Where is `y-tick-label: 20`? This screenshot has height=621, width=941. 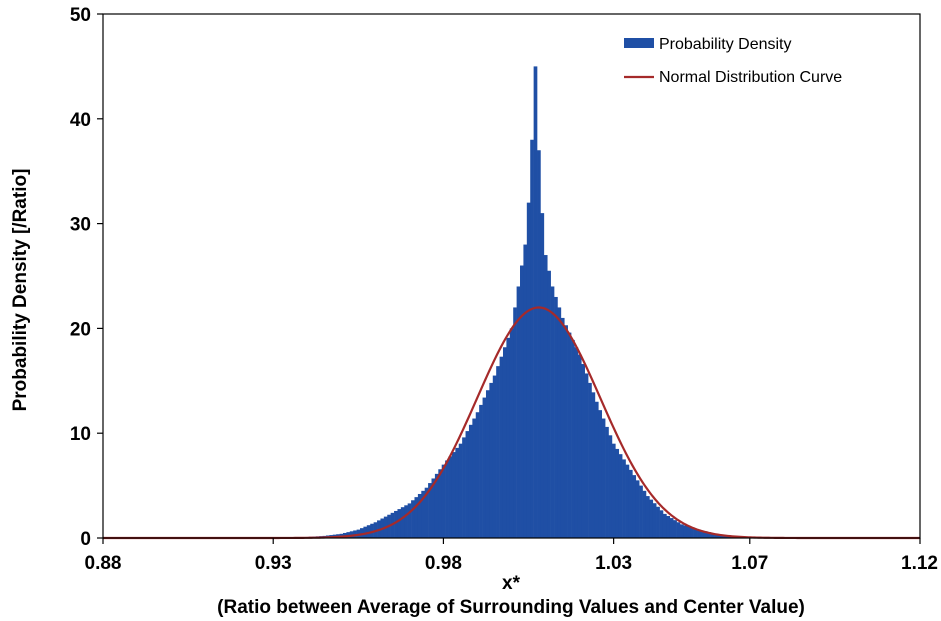
y-tick-label: 20 is located at coordinates (80, 329).